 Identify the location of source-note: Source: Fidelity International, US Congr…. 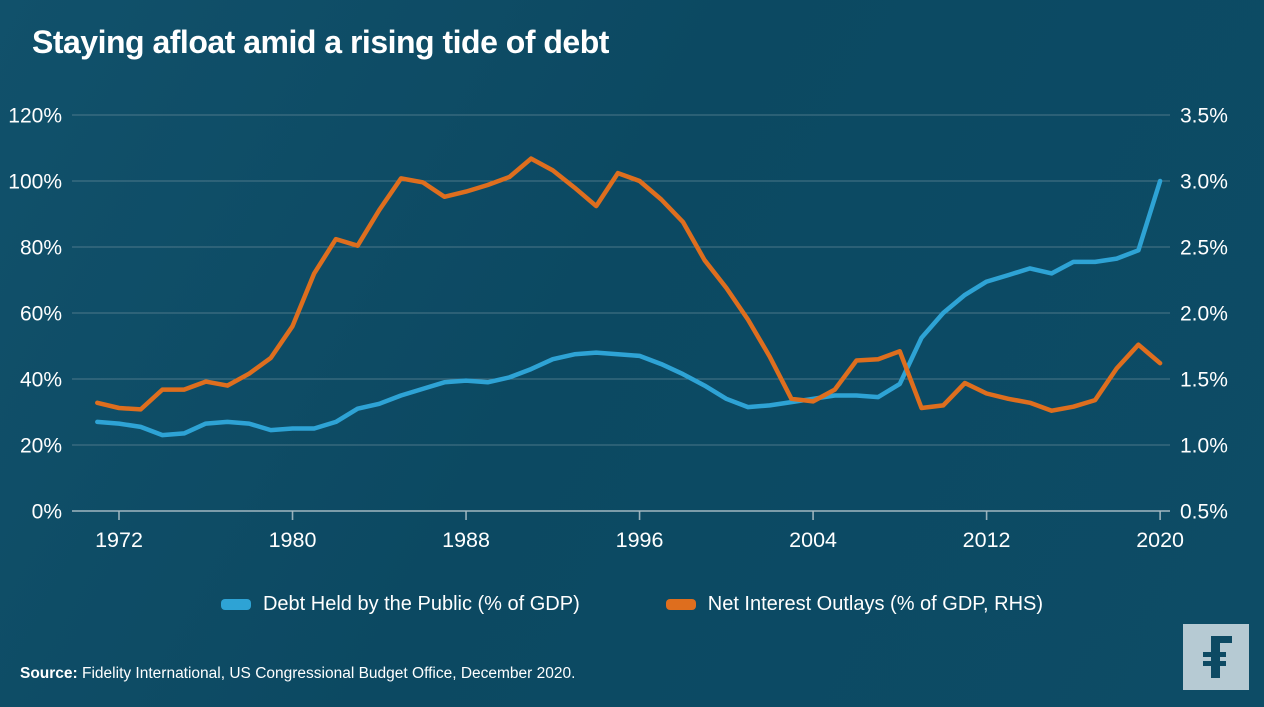
(297, 674).